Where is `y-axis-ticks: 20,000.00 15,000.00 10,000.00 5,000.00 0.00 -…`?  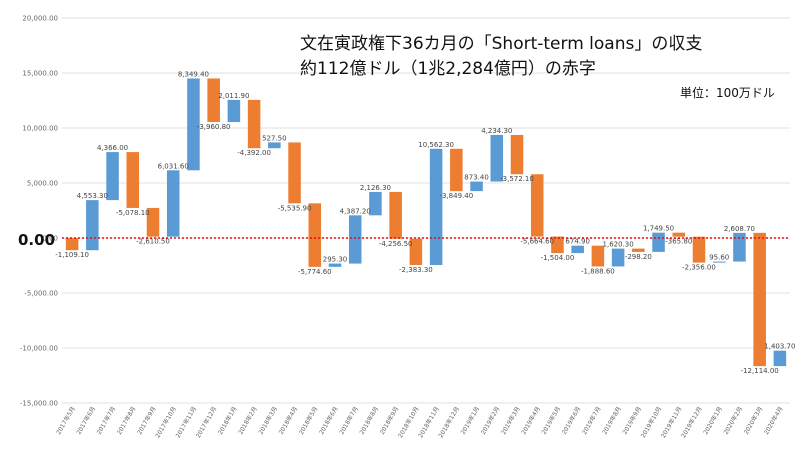 y-axis-ticks: 20,000.00 15,000.00 10,000.00 5,000.00 0.00 -… is located at coordinates (39, 211).